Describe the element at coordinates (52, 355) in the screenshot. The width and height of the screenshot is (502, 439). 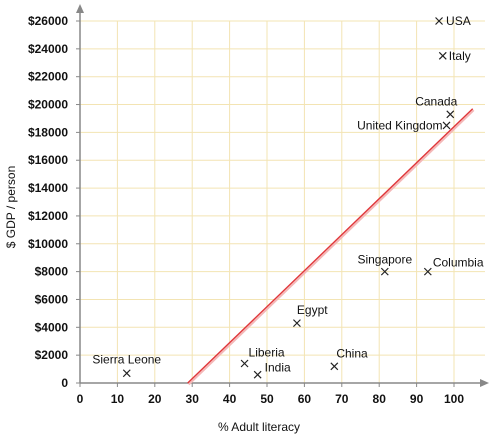
I see `y-tick-label: $2000` at that location.